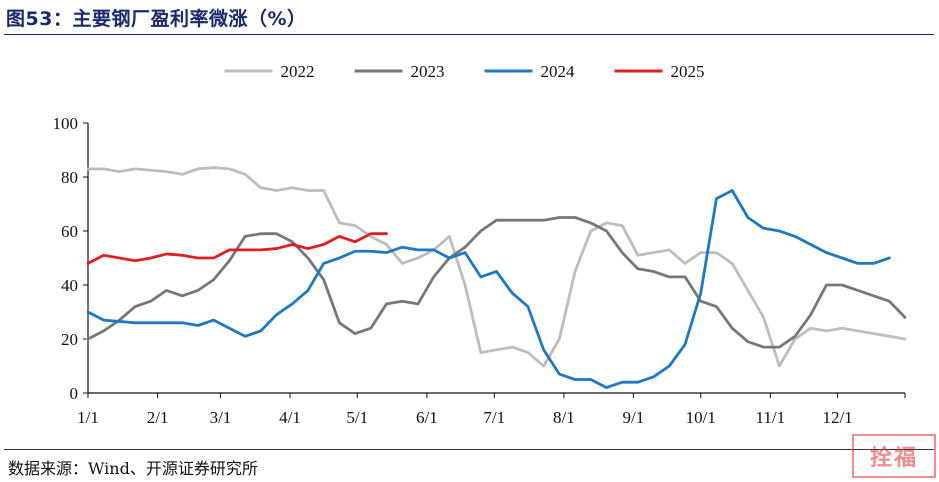 Image resolution: width=939 pixels, height=482 pixels. Describe the element at coordinates (837, 417) in the screenshot. I see `x-tick-label: 12/1` at that location.